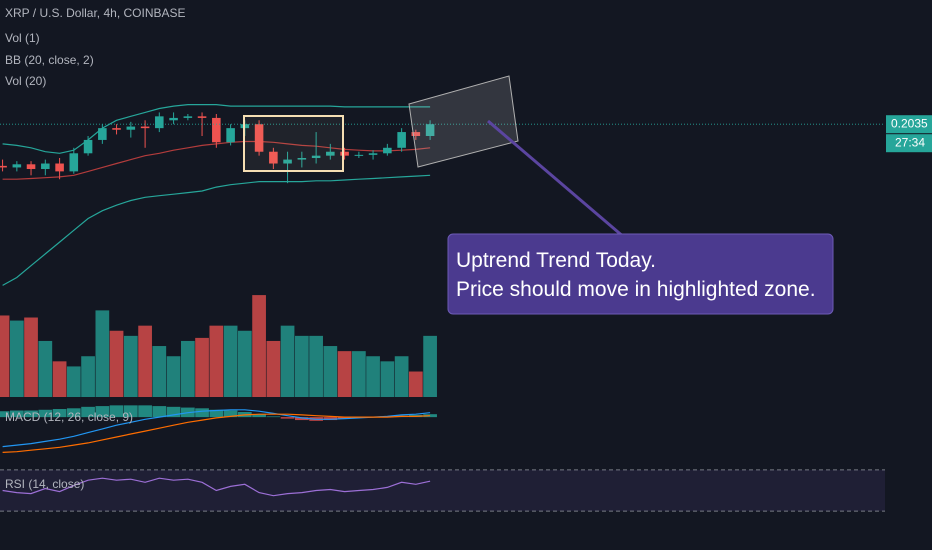 The height and width of the screenshot is (550, 932). What do you see at coordinates (909, 143) in the screenshot?
I see `countdown-box` at bounding box center [909, 143].